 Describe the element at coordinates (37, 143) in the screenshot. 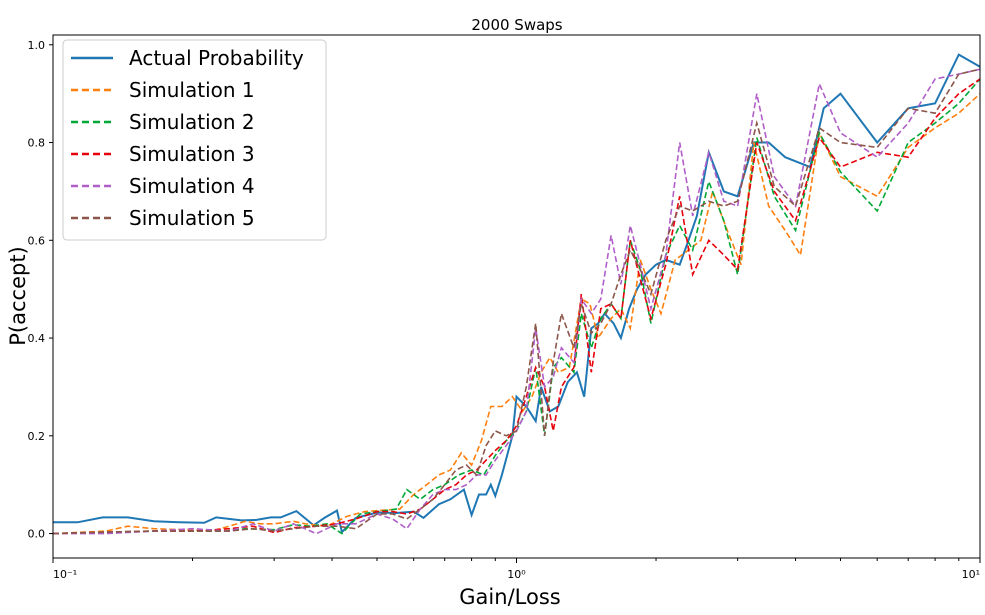

I see `y-tick-label: 0.8` at that location.